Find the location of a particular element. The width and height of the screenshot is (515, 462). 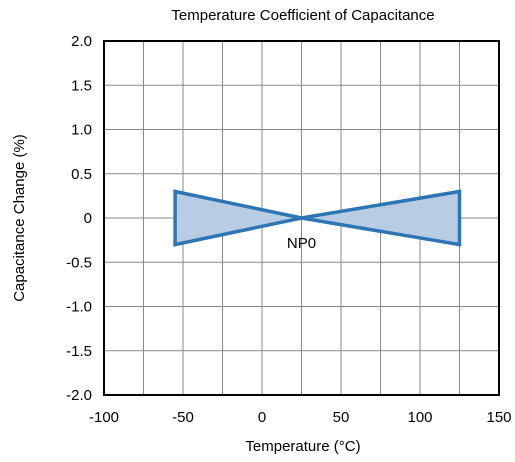

y-tick-label: -1.5 is located at coordinates (79, 351).